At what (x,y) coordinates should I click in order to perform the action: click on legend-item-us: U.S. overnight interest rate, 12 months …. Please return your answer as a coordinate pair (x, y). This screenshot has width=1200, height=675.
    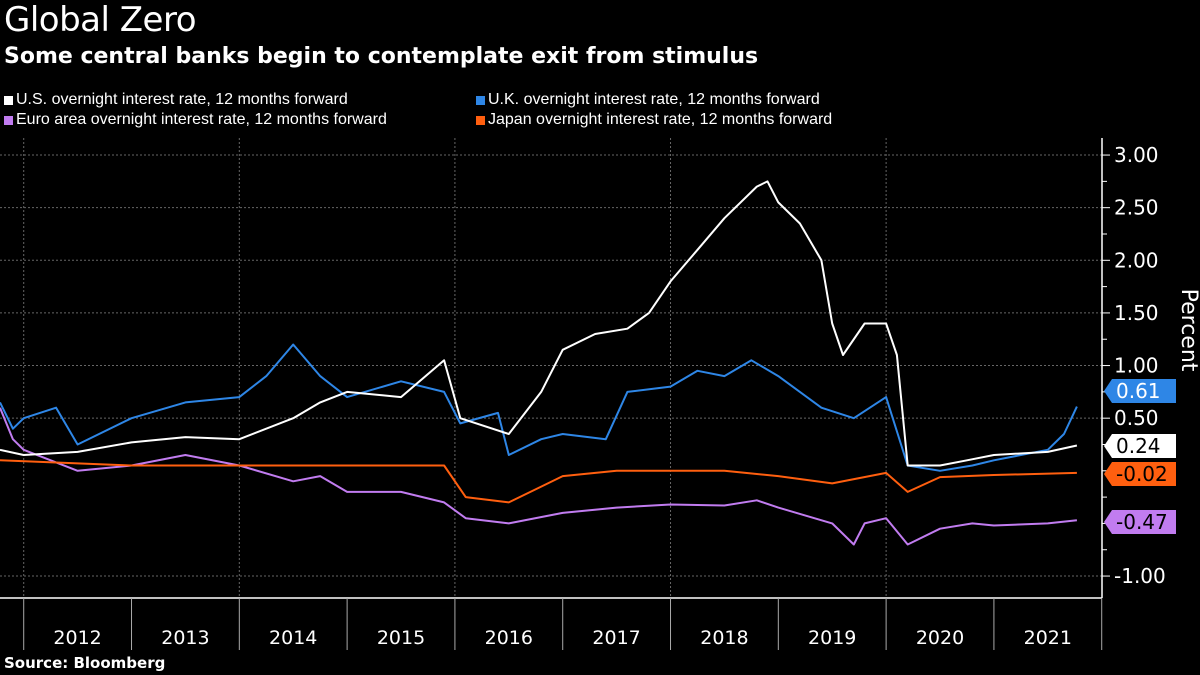
    Looking at the image, I should click on (176, 100).